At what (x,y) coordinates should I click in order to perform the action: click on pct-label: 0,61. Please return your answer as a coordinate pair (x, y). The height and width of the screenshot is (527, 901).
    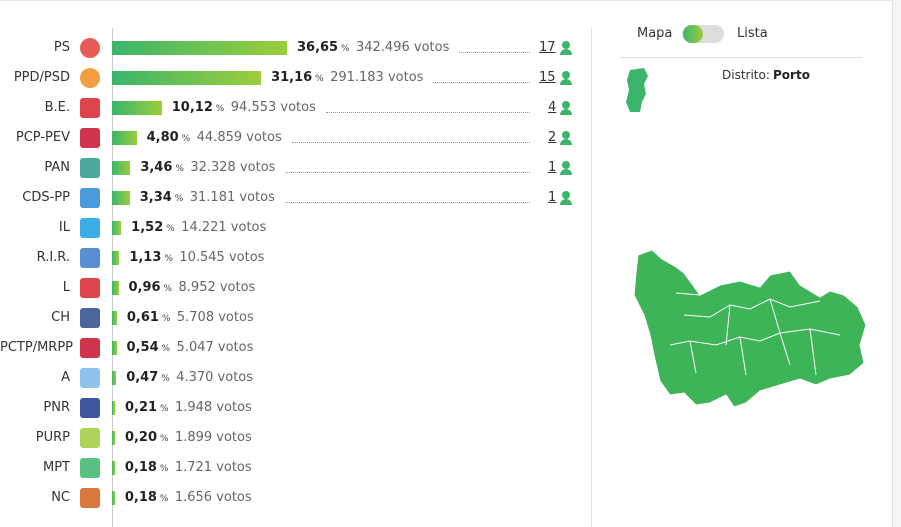
    Looking at the image, I should click on (142, 317).